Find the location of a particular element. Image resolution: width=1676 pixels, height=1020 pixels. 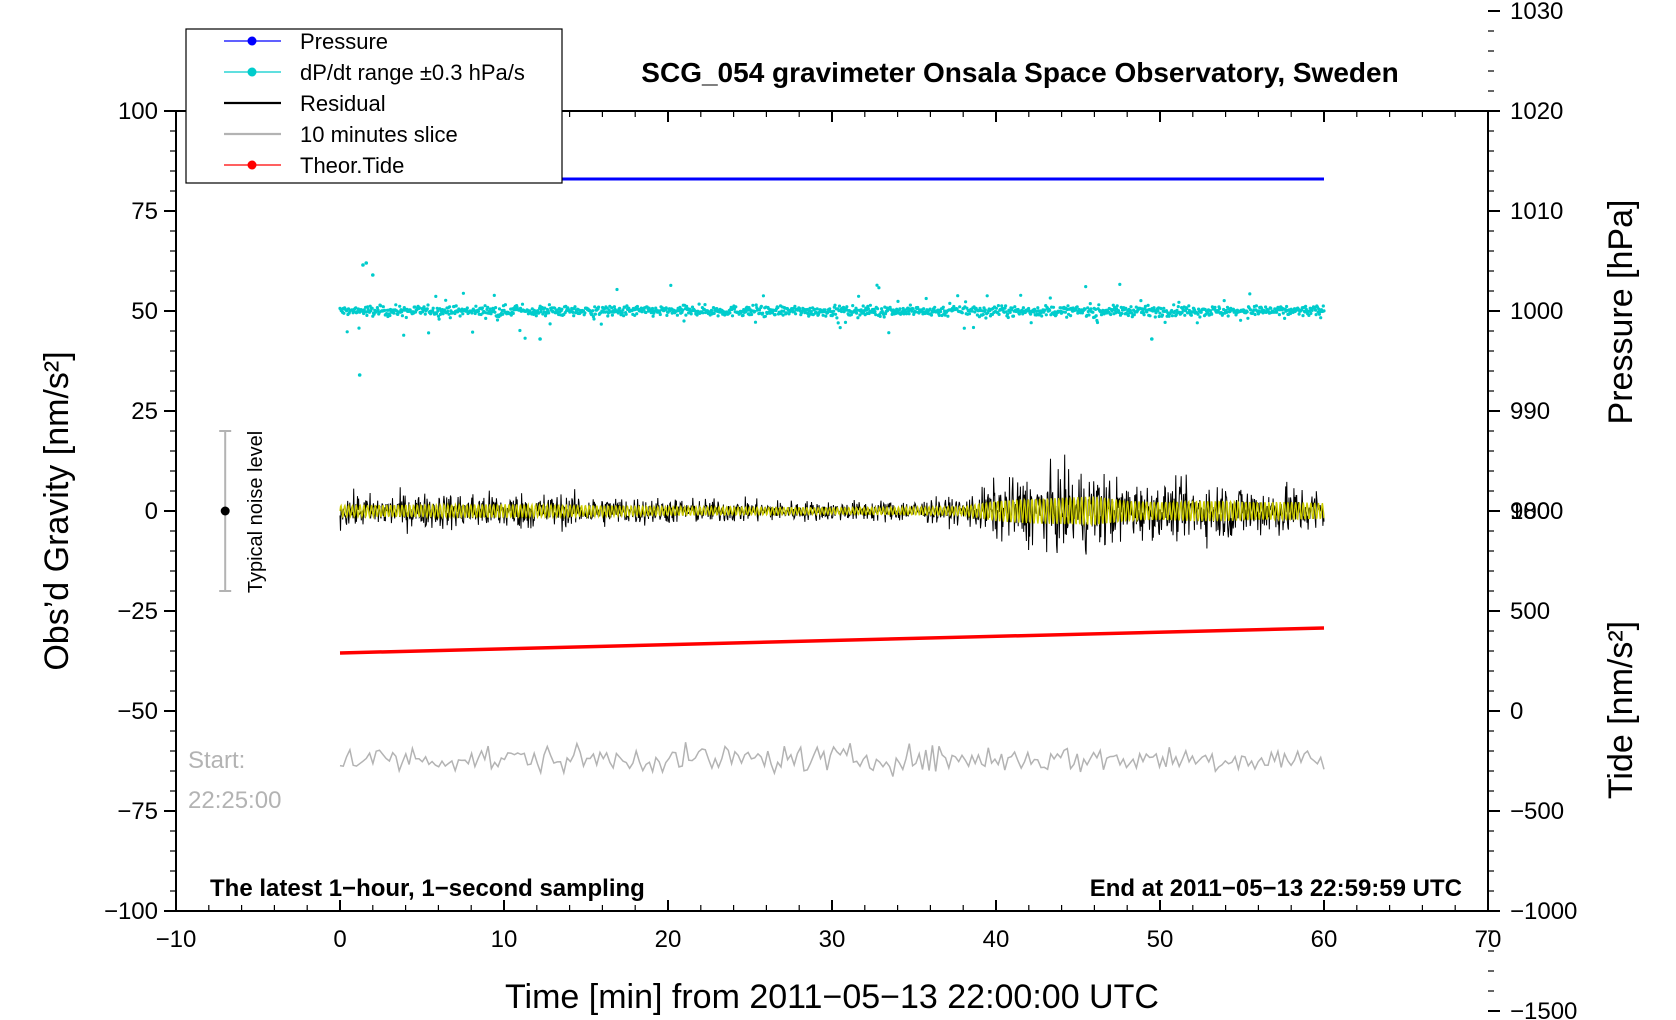

y-tick-label-left: 0 is located at coordinates (151, 511).